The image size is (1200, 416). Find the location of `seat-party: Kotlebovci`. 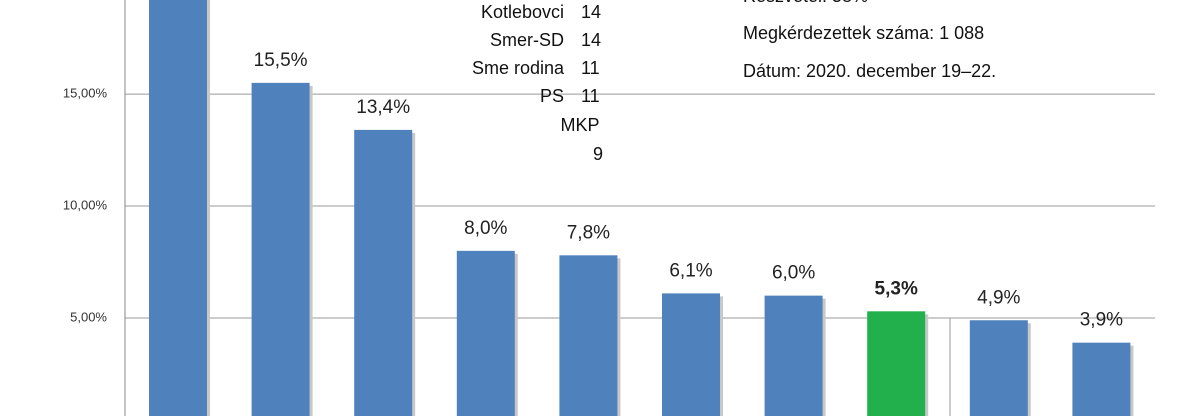

seat-party: Kotlebovci is located at coordinates (522, 12).